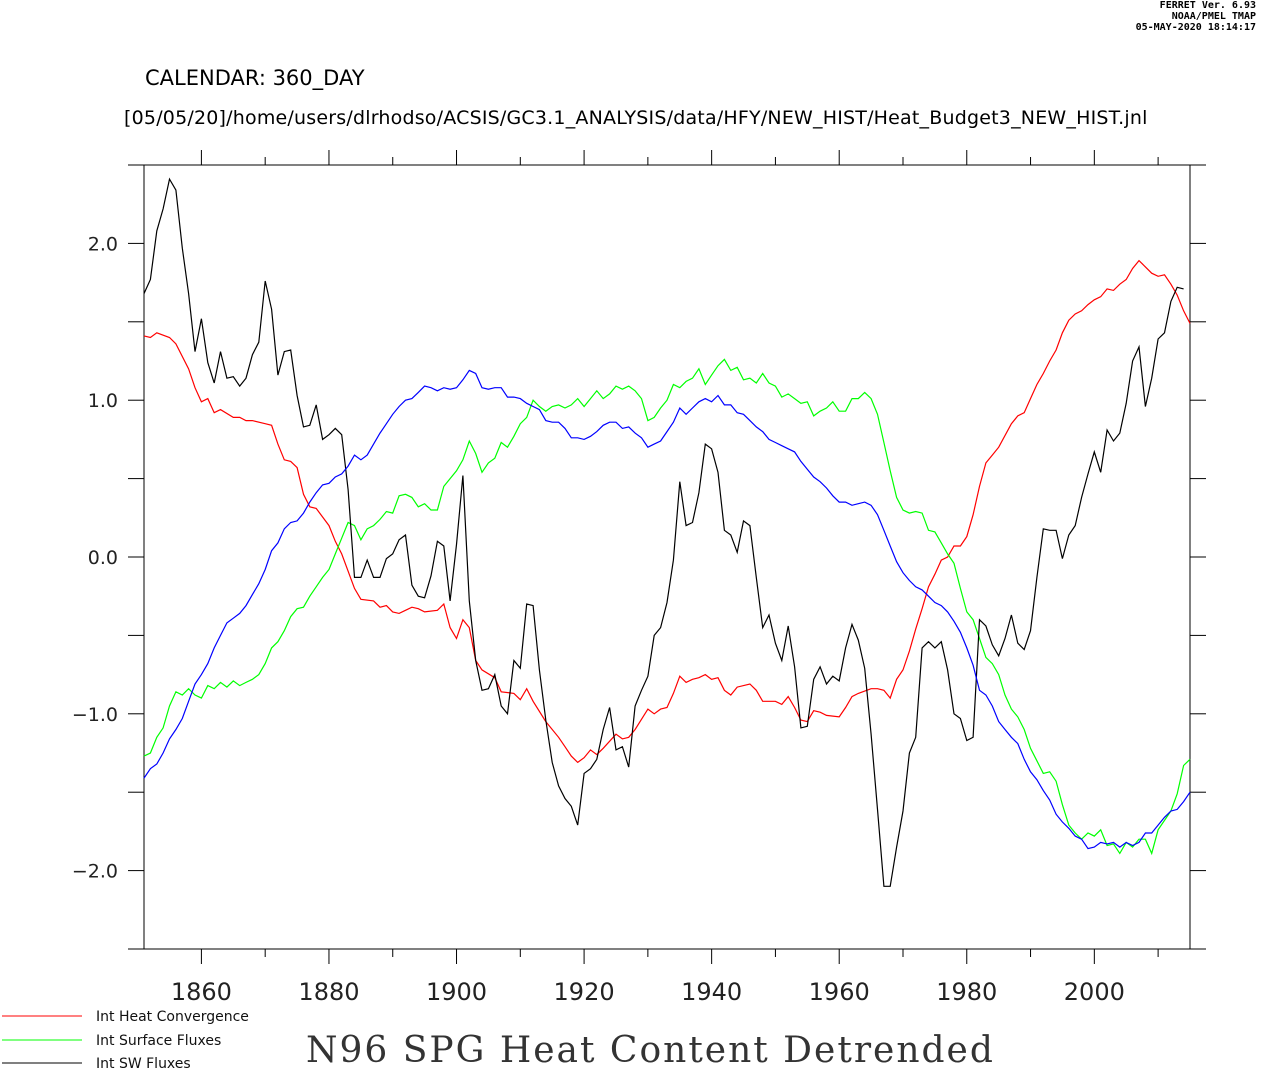 The width and height of the screenshot is (1262, 1071). I want to click on ferret-org: NOAA/PMEL TMAP, so click(1213, 16).